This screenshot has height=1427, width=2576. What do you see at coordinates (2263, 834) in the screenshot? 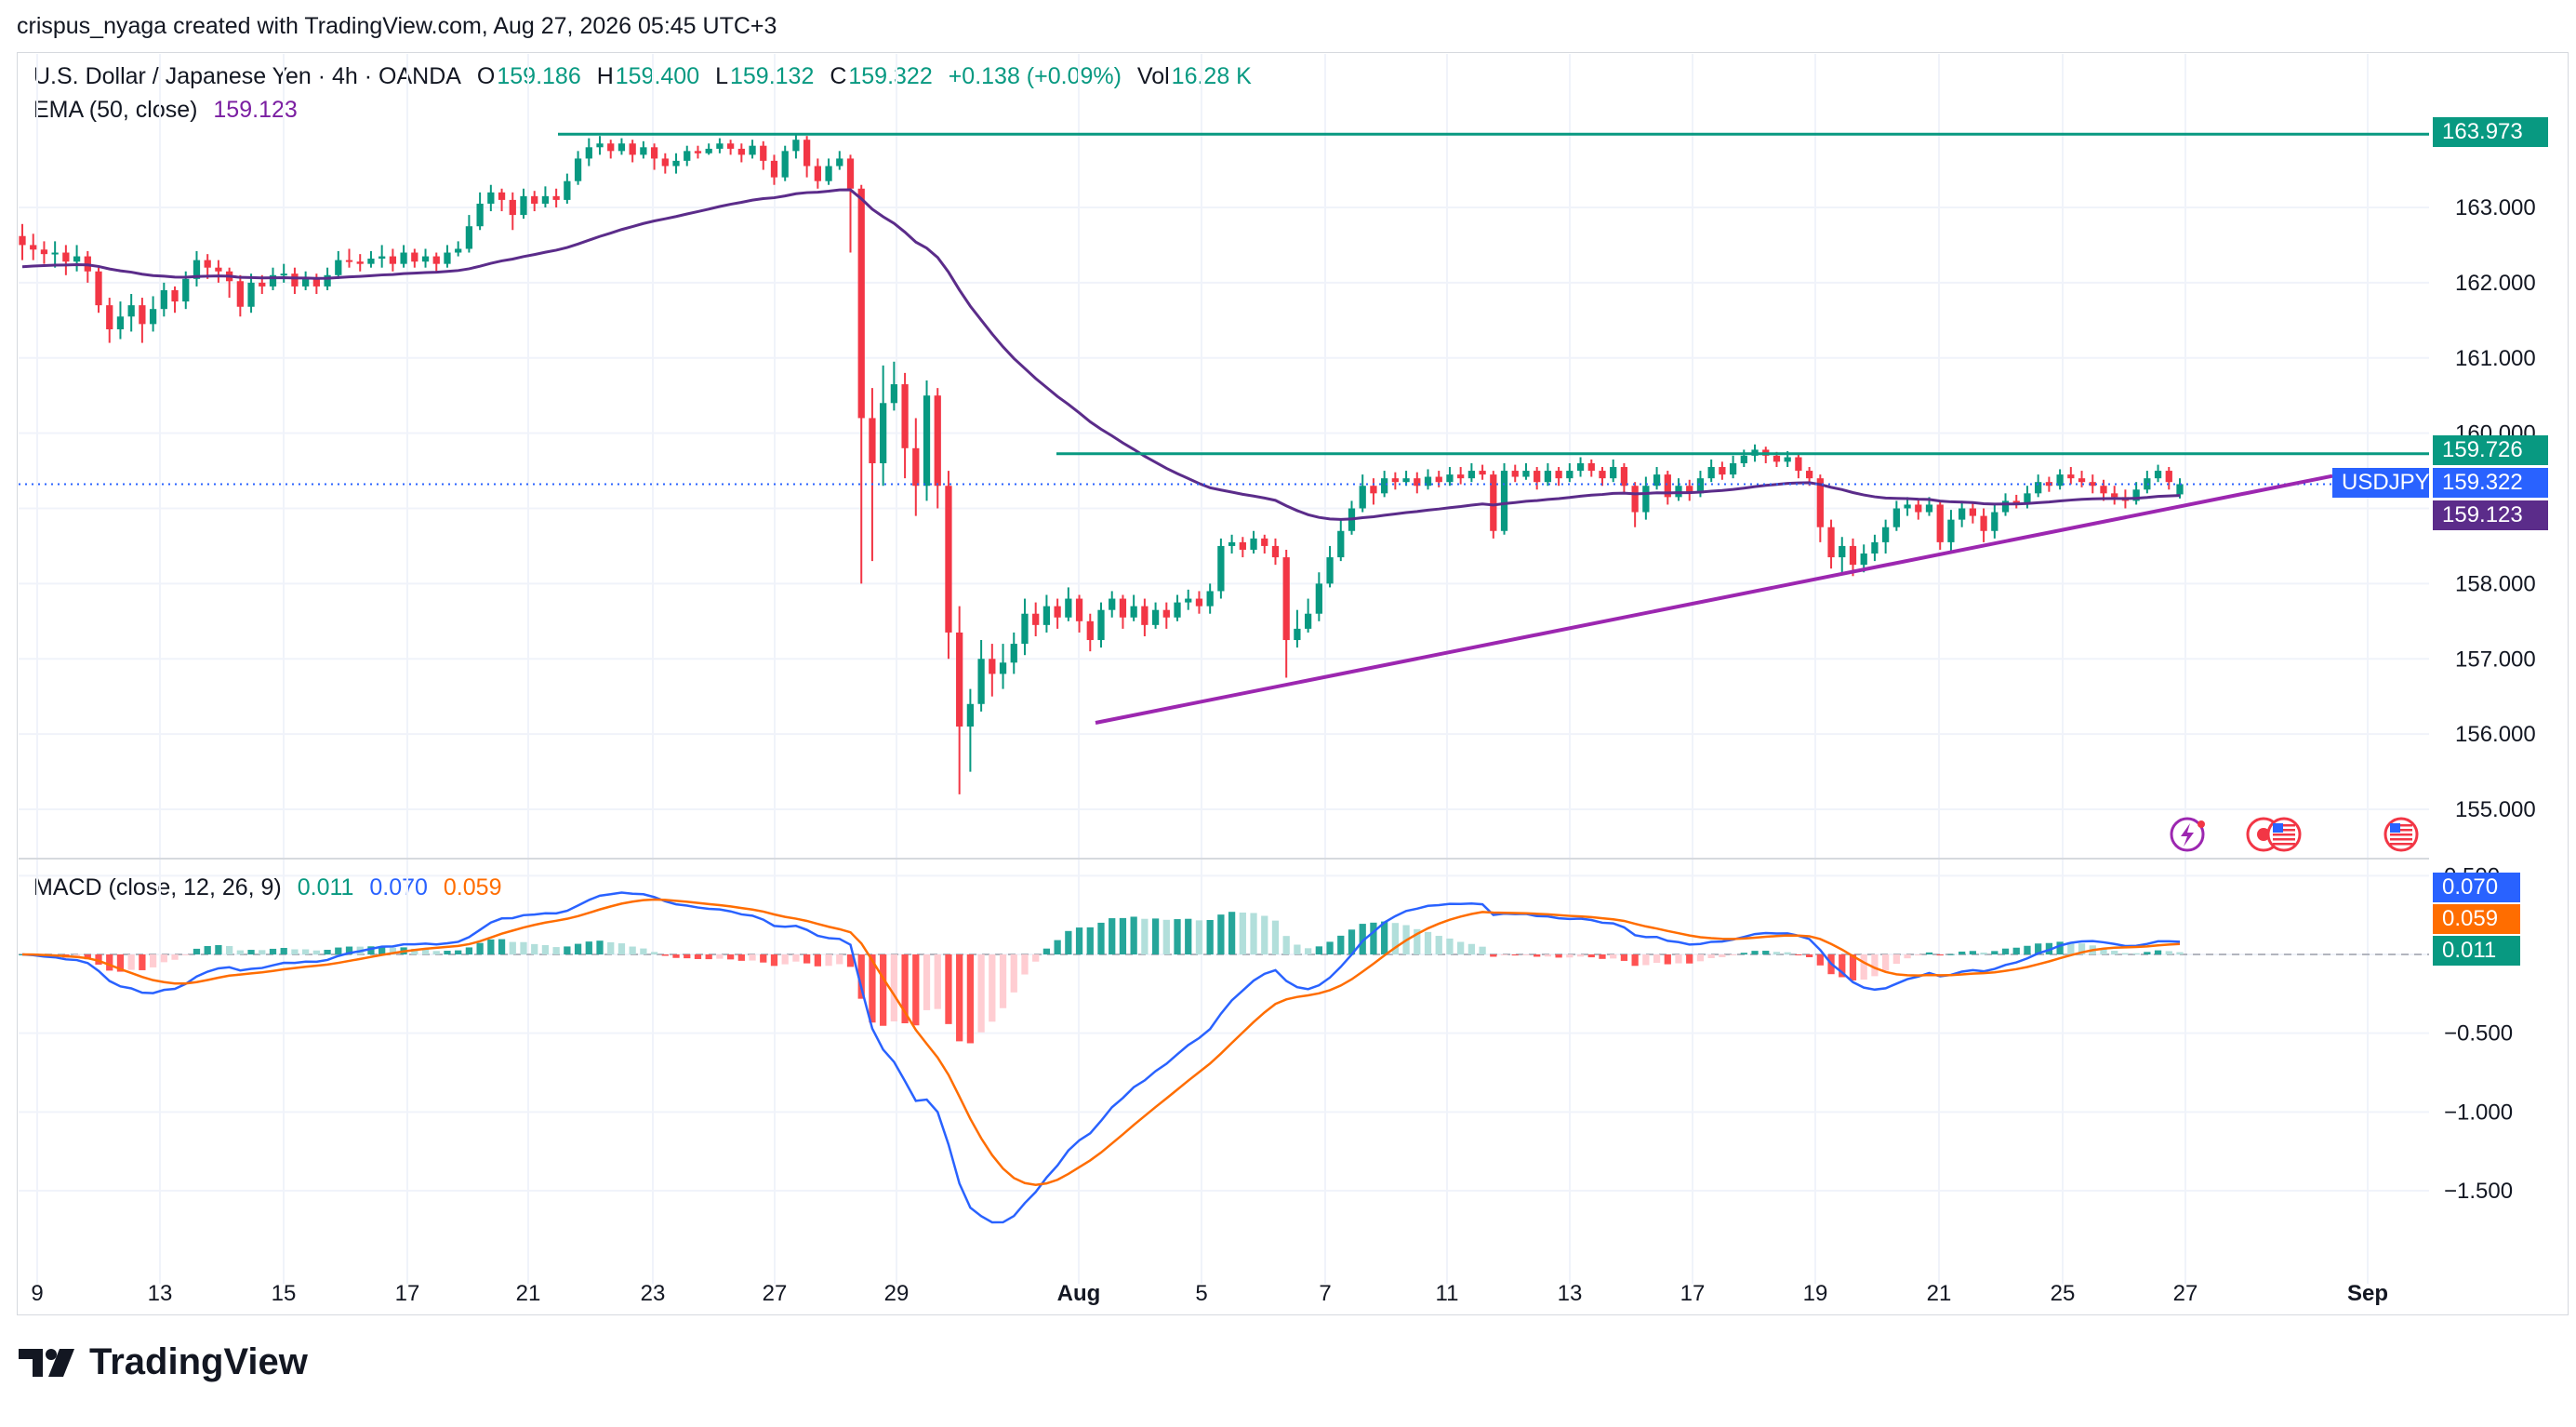
I see `flag-icon-dot` at bounding box center [2263, 834].